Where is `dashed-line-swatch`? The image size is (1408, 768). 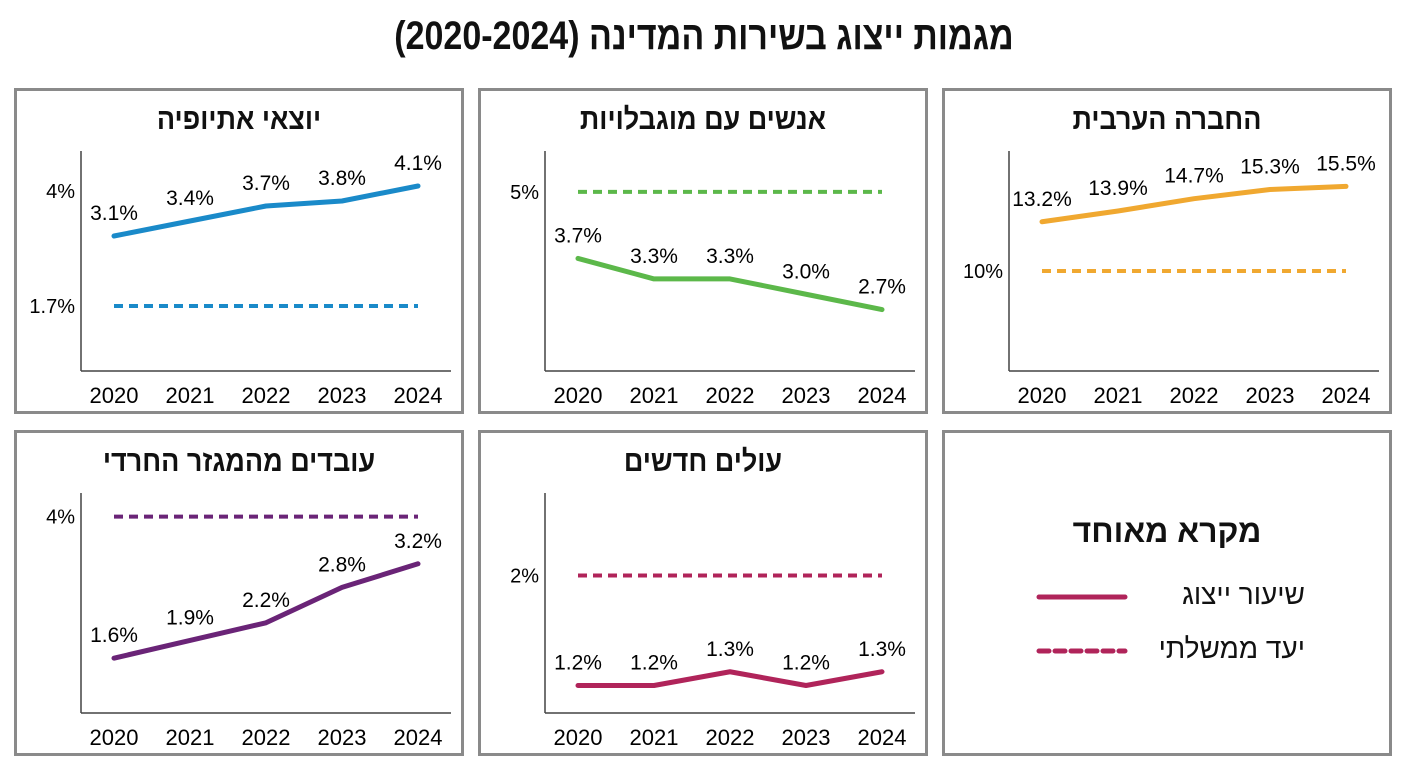 dashed-line-swatch is located at coordinates (1082, 651).